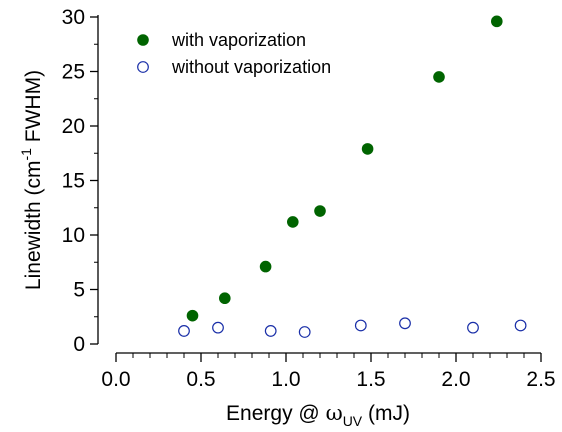 This screenshot has width=562, height=432. What do you see at coordinates (200, 379) in the screenshot?
I see `x-tick-label: 0.5` at bounding box center [200, 379].